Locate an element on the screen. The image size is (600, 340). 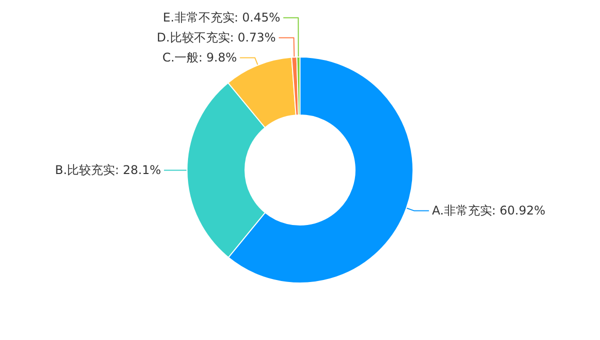
slice-label: A.非常充实: 60.92% is located at coordinates (489, 211).